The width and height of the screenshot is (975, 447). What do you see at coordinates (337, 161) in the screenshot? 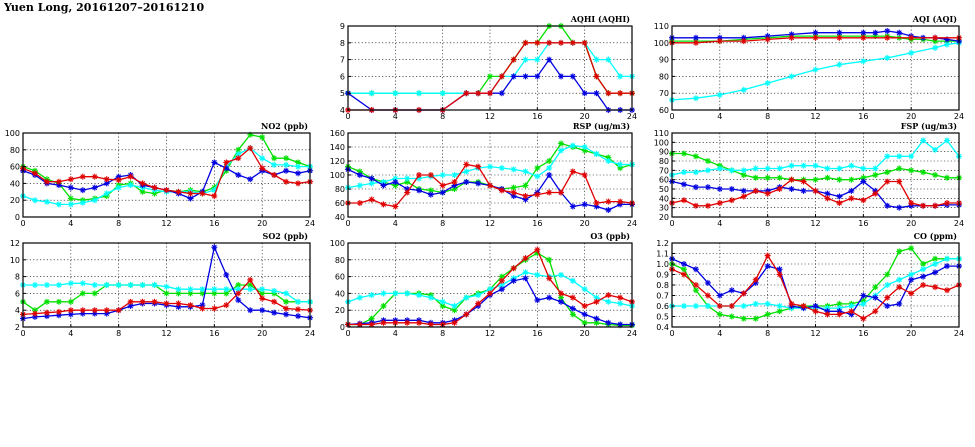
I see `y-tick-label: 120` at bounding box center [337, 161].